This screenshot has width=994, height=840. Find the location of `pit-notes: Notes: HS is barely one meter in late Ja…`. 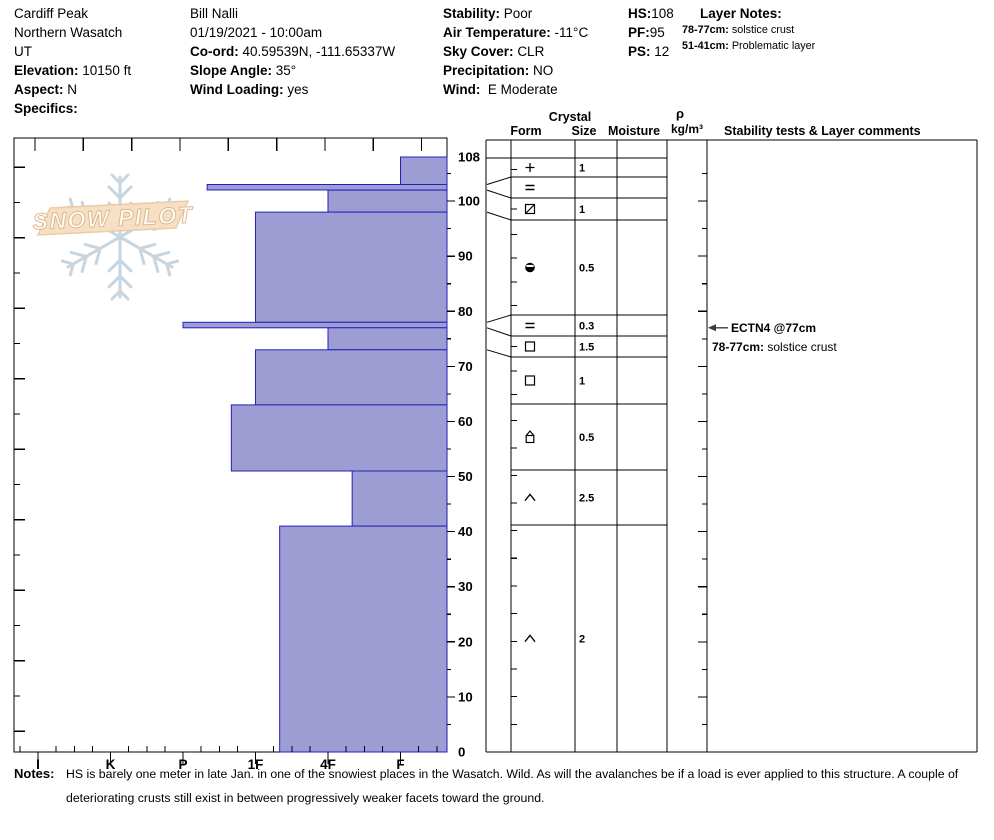

pit-notes: Notes: HS is barely one meter in late Ja… is located at coordinates (497, 783).